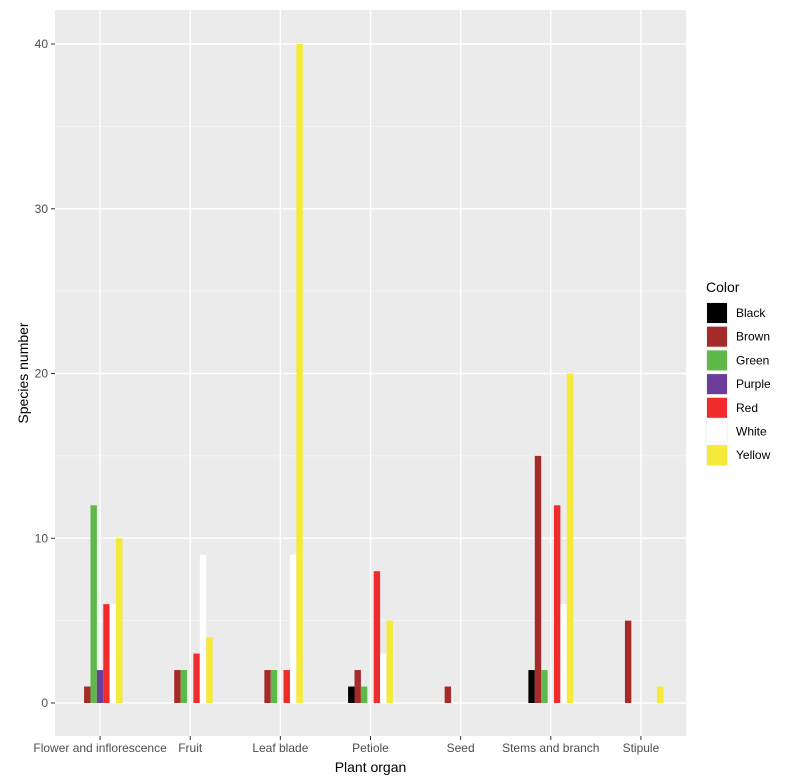 The image size is (789, 781). I want to click on legend-label: Red, so click(747, 408).